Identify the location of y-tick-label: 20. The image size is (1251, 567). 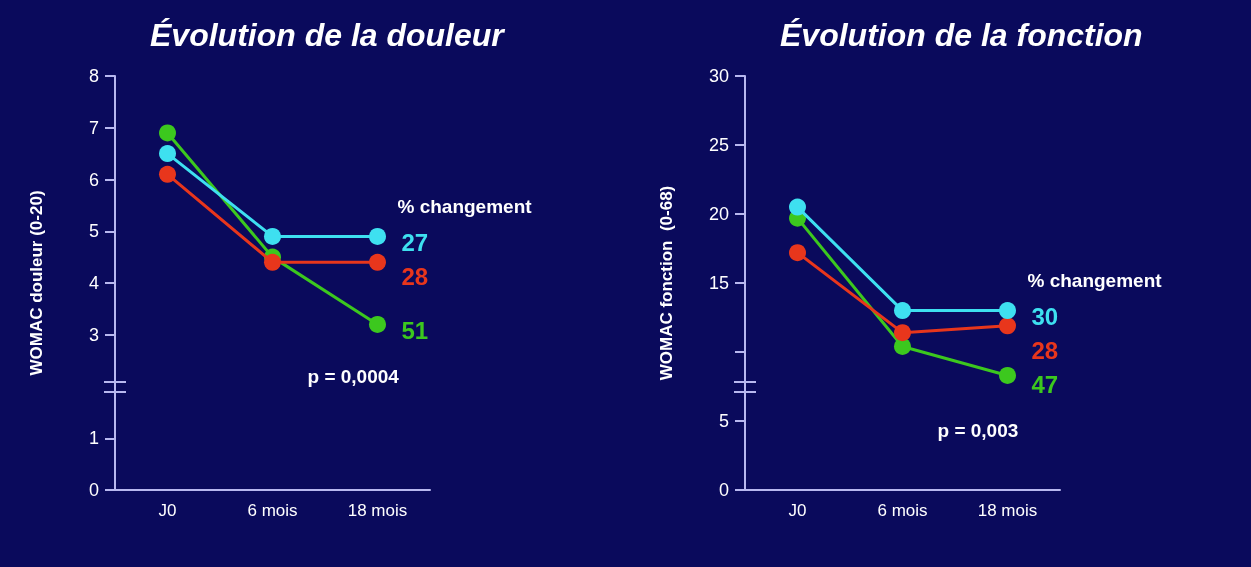
(718, 214).